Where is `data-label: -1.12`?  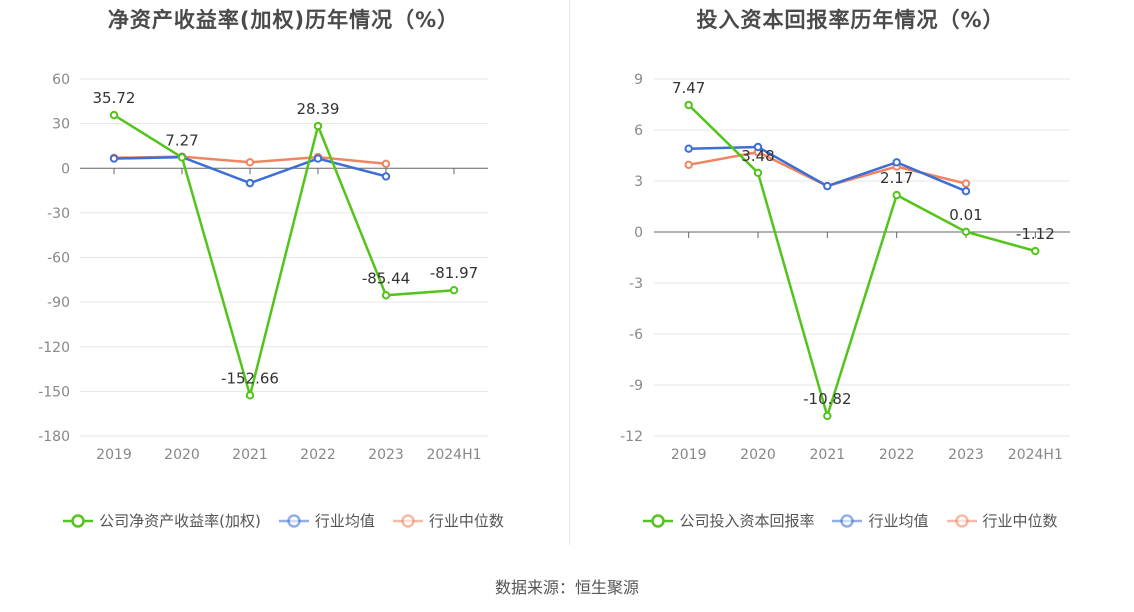
data-label: -1.12 is located at coordinates (1035, 234).